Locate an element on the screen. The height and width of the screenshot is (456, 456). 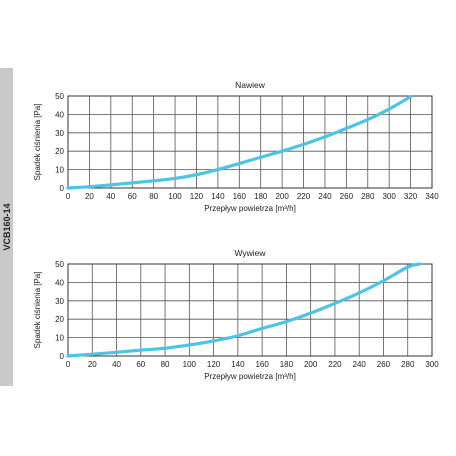
chart-title: Nawiew is located at coordinates (250, 85).